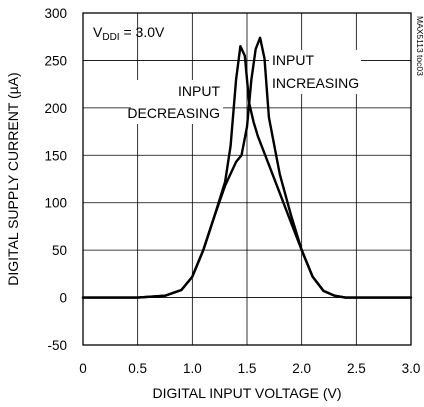  Describe the element at coordinates (55, 60) in the screenshot. I see `y-tick-label: 250` at that location.